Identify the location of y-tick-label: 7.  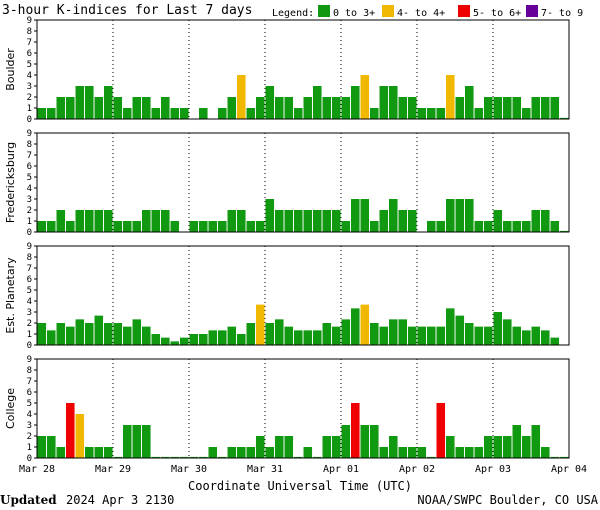
(29, 382).